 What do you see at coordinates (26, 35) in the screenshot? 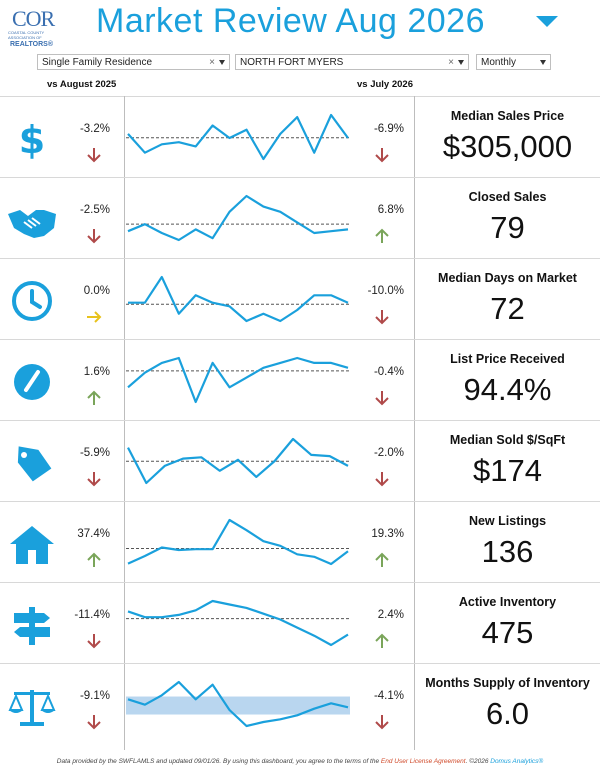
I see `logo-org-line: COASTAL COUNTY ASSOCIATION OF` at bounding box center [26, 35].